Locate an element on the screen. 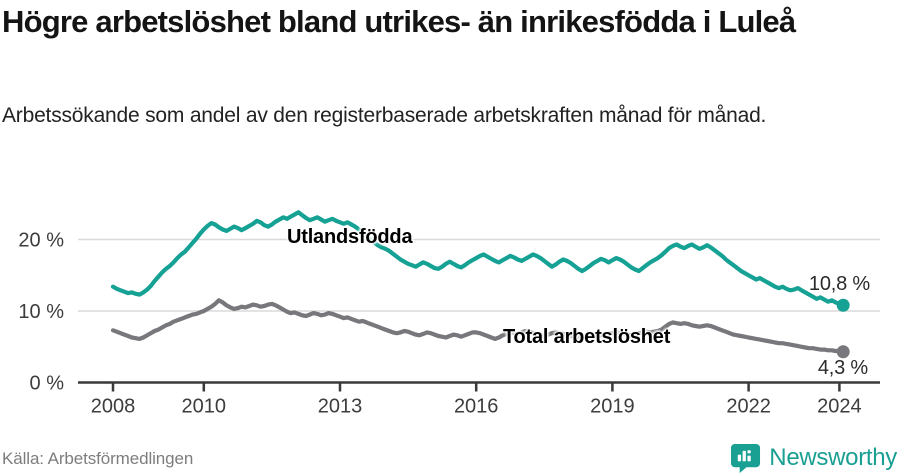  x-tick-label-2024: 2024 is located at coordinates (839, 407).